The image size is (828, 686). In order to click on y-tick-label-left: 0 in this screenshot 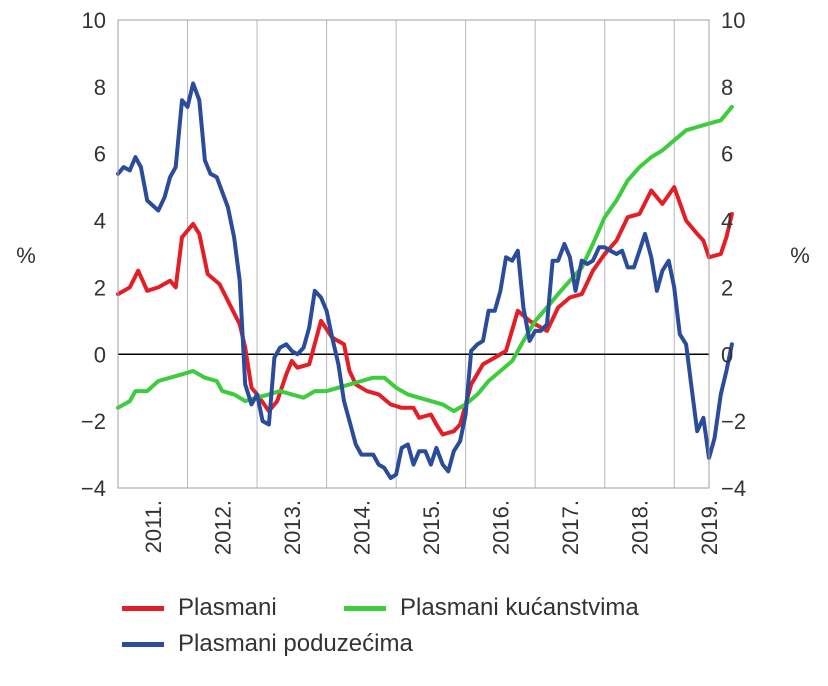, I will do `click(100, 354)`.